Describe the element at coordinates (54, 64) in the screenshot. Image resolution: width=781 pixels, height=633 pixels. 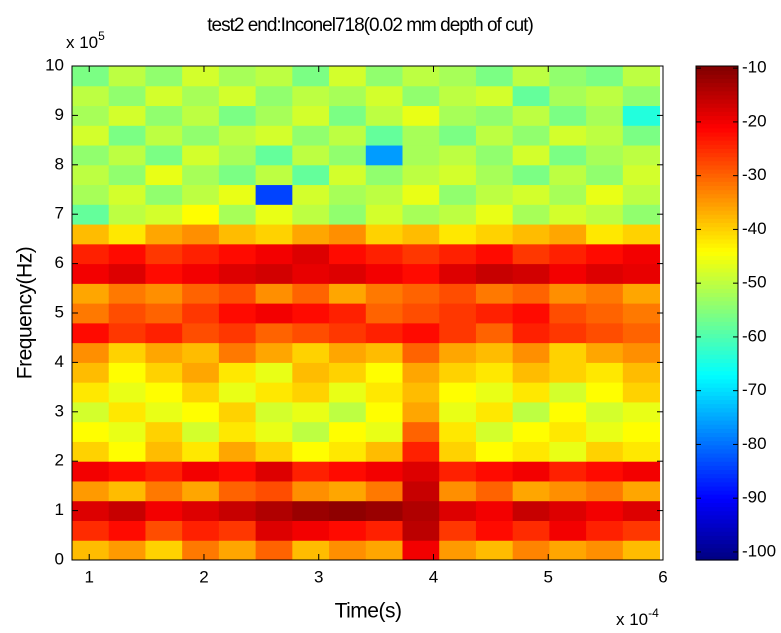
I see `y-tick-label: 10` at that location.